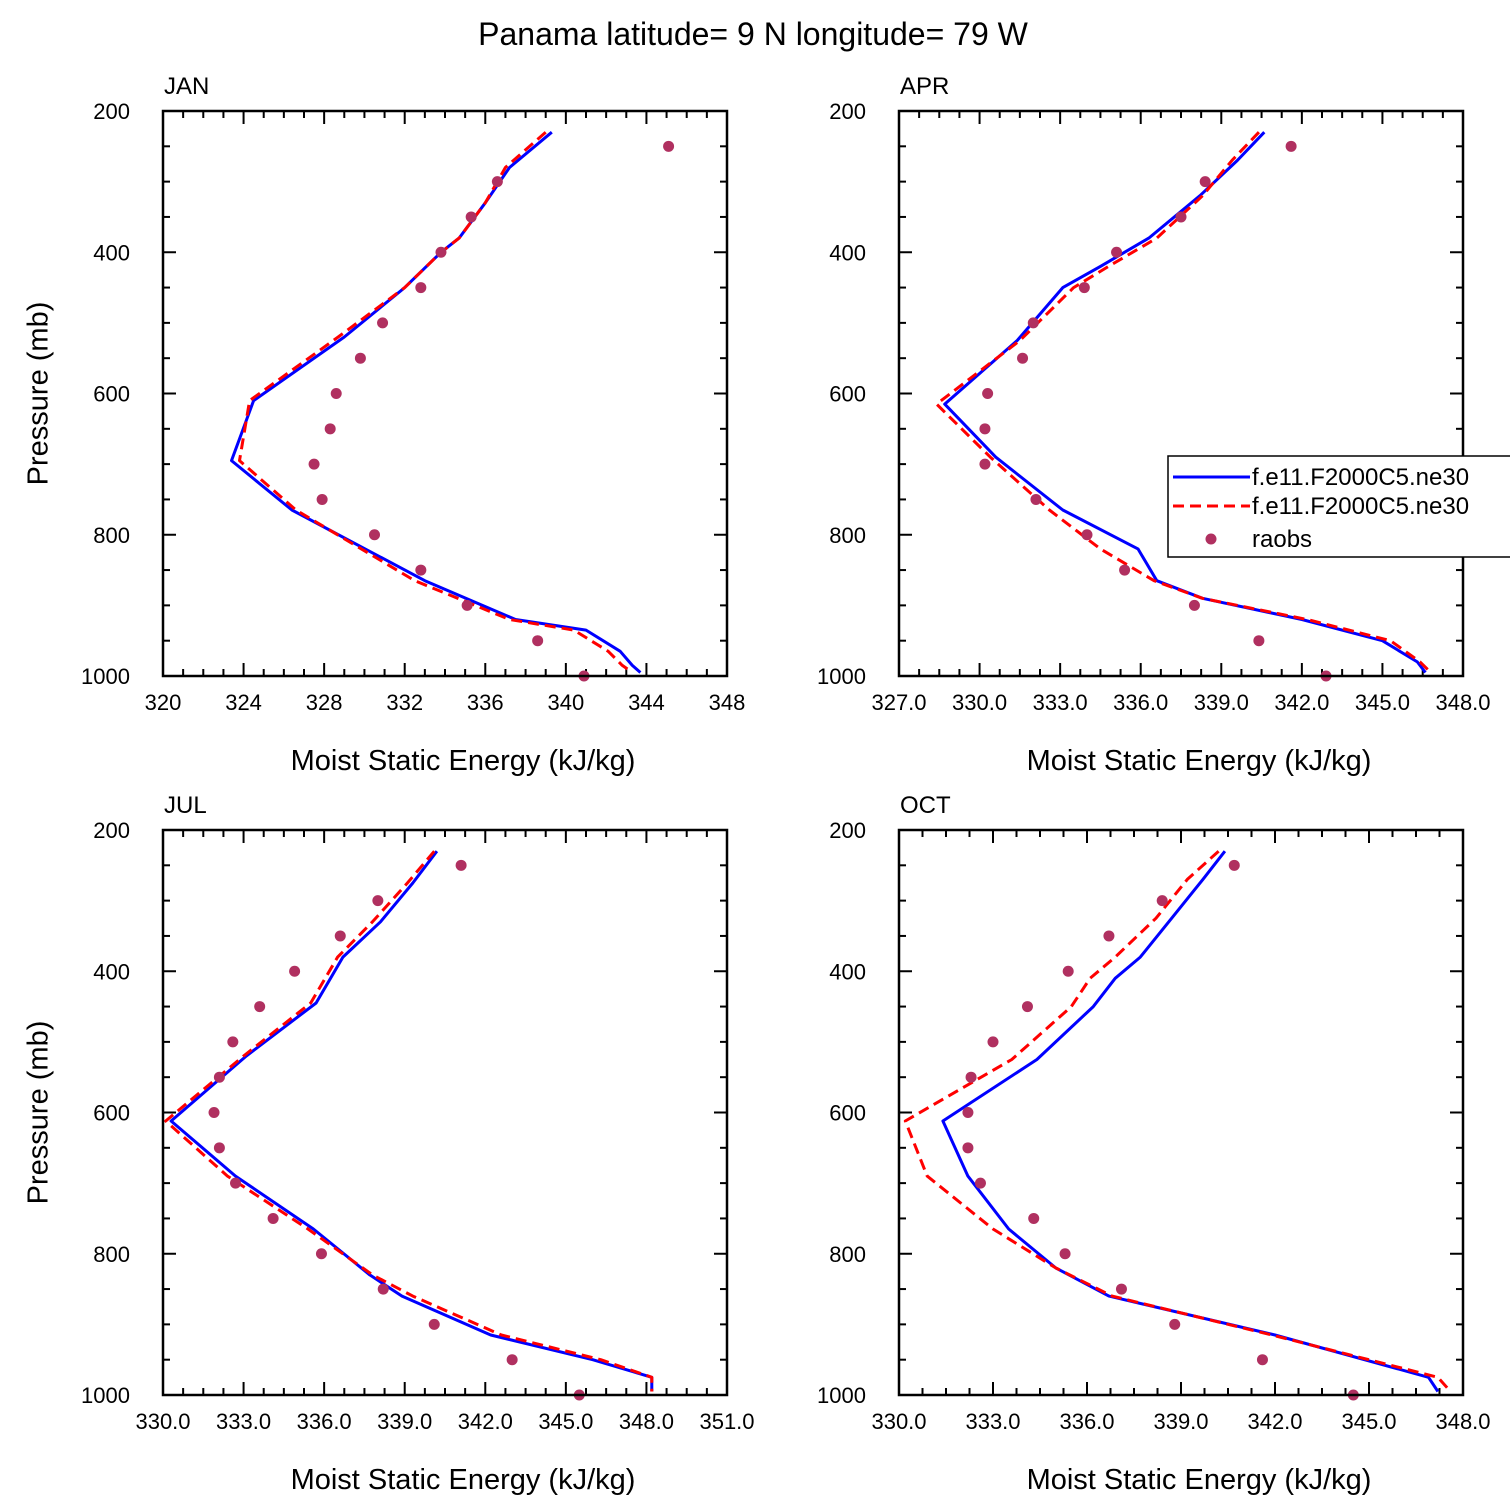  I want to click on legend-label: raobs, so click(1282, 539).